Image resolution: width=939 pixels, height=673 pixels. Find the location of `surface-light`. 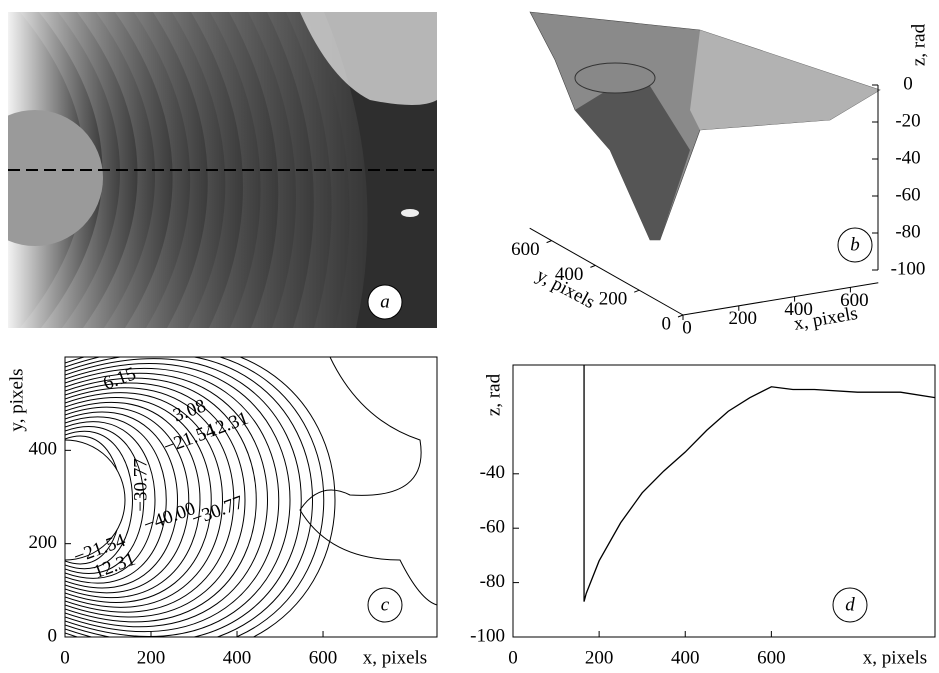

surface-light is located at coordinates (785, 80).